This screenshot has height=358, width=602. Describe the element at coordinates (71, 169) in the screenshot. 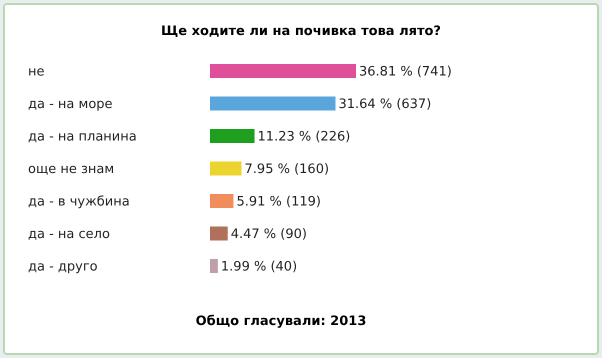

I see `y-tick-label: още не знам` at that location.